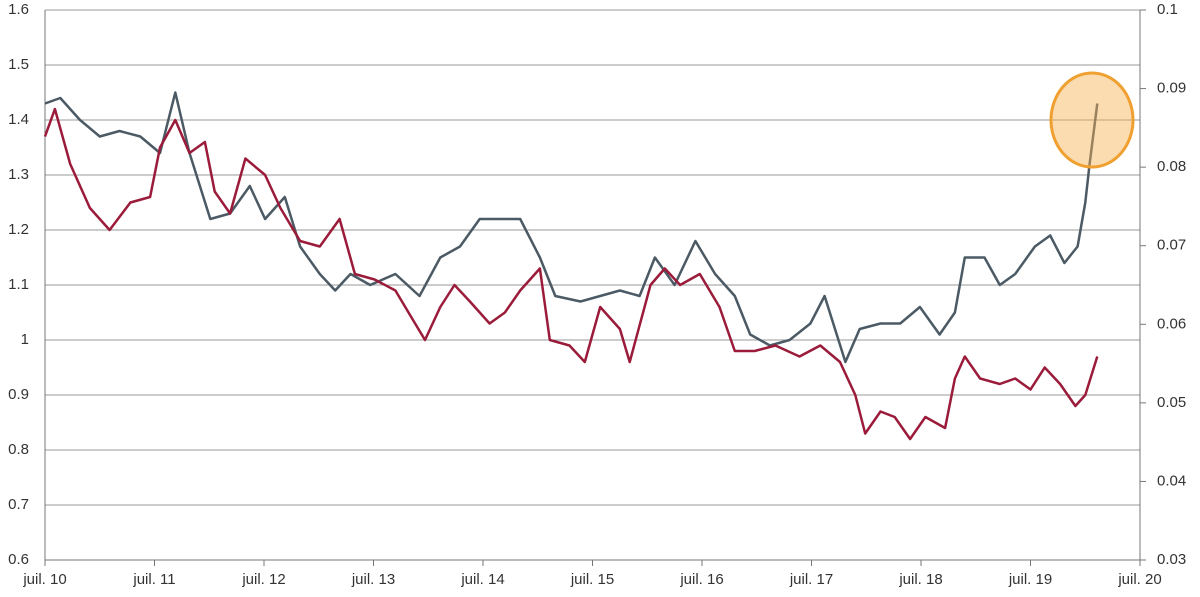 This screenshot has width=1200, height=597. Describe the element at coordinates (920, 579) in the screenshot. I see `x-tick-label: juil. 18` at that location.